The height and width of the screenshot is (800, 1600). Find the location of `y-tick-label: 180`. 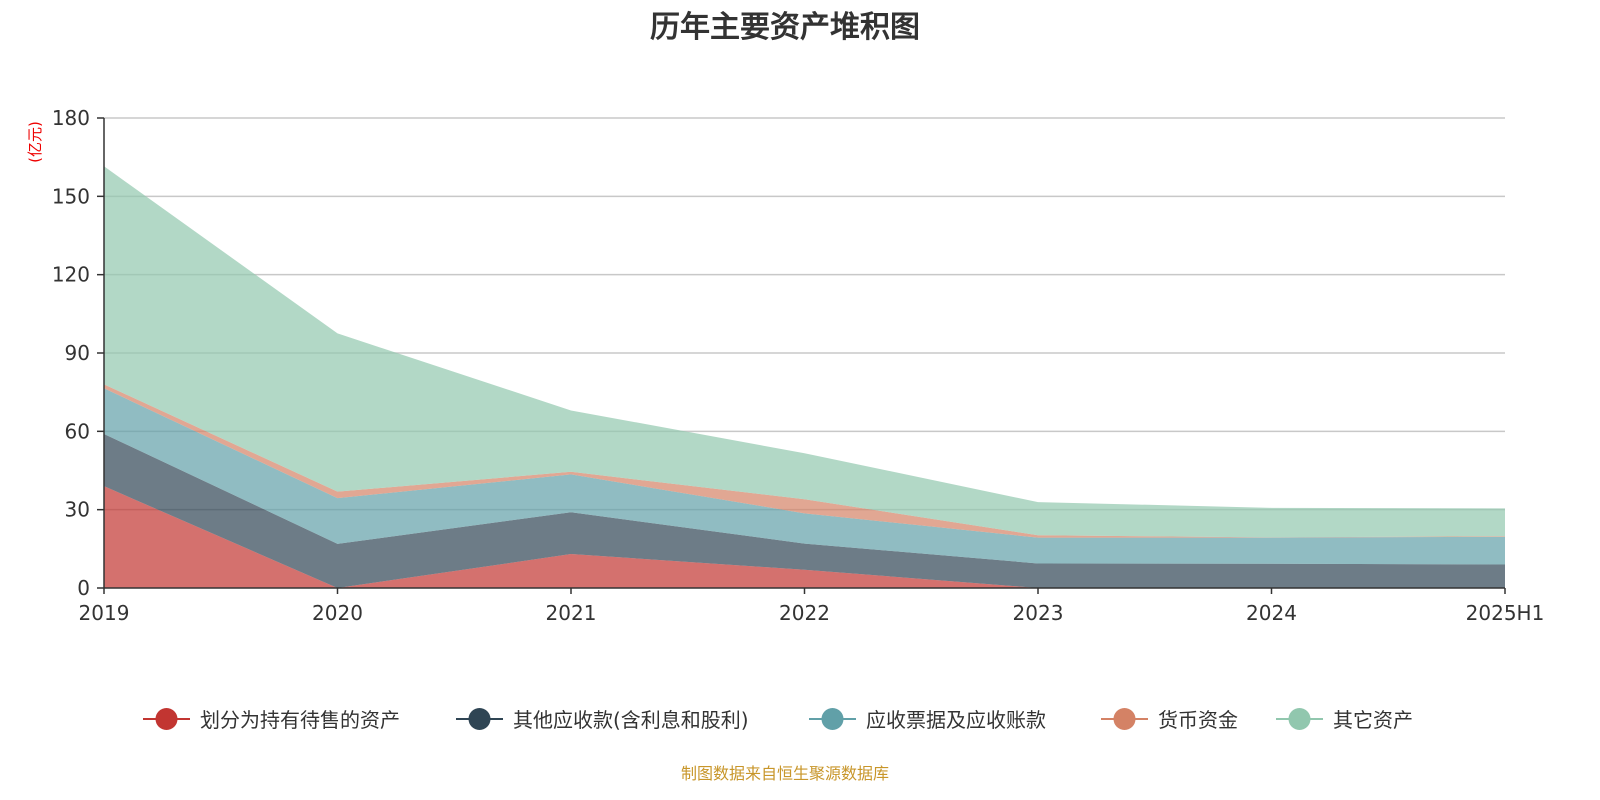

y-tick-label: 180 is located at coordinates (71, 118).